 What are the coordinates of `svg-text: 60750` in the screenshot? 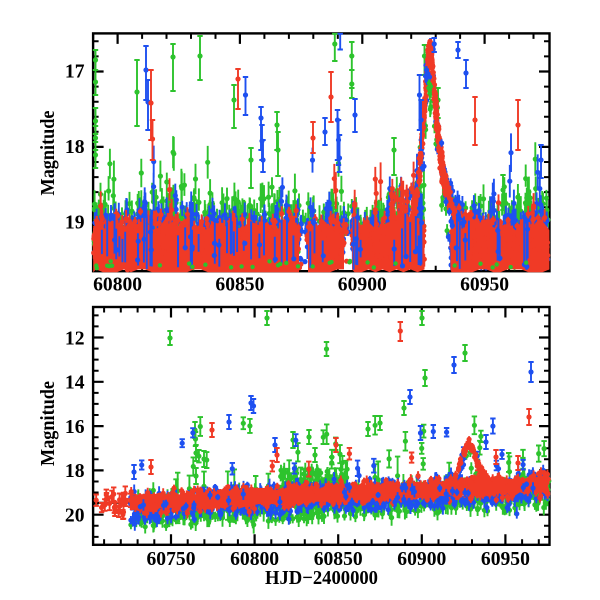 It's located at (171, 559).